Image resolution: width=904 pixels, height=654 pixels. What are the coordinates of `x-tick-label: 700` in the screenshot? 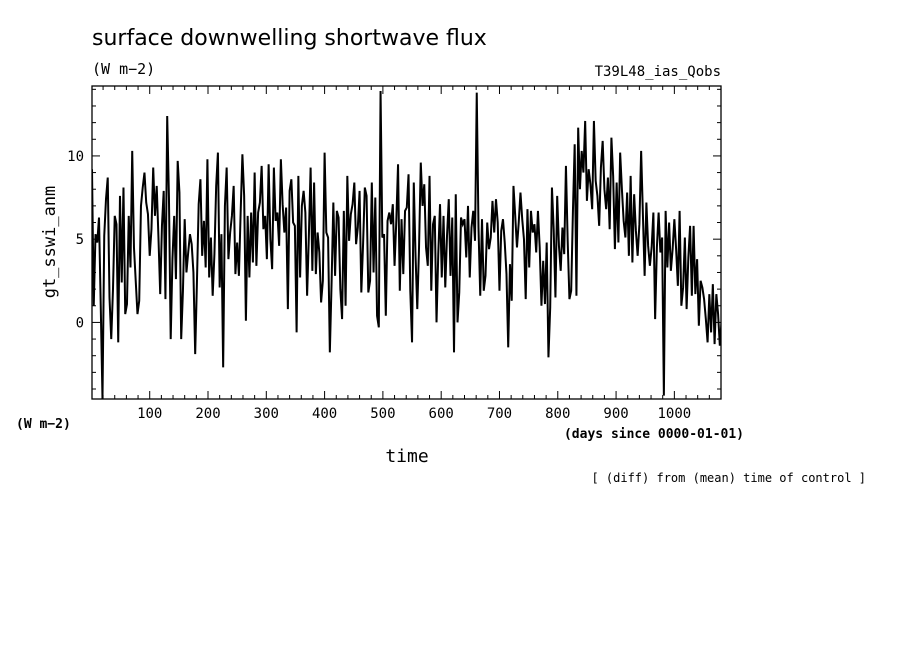 It's located at (499, 414).